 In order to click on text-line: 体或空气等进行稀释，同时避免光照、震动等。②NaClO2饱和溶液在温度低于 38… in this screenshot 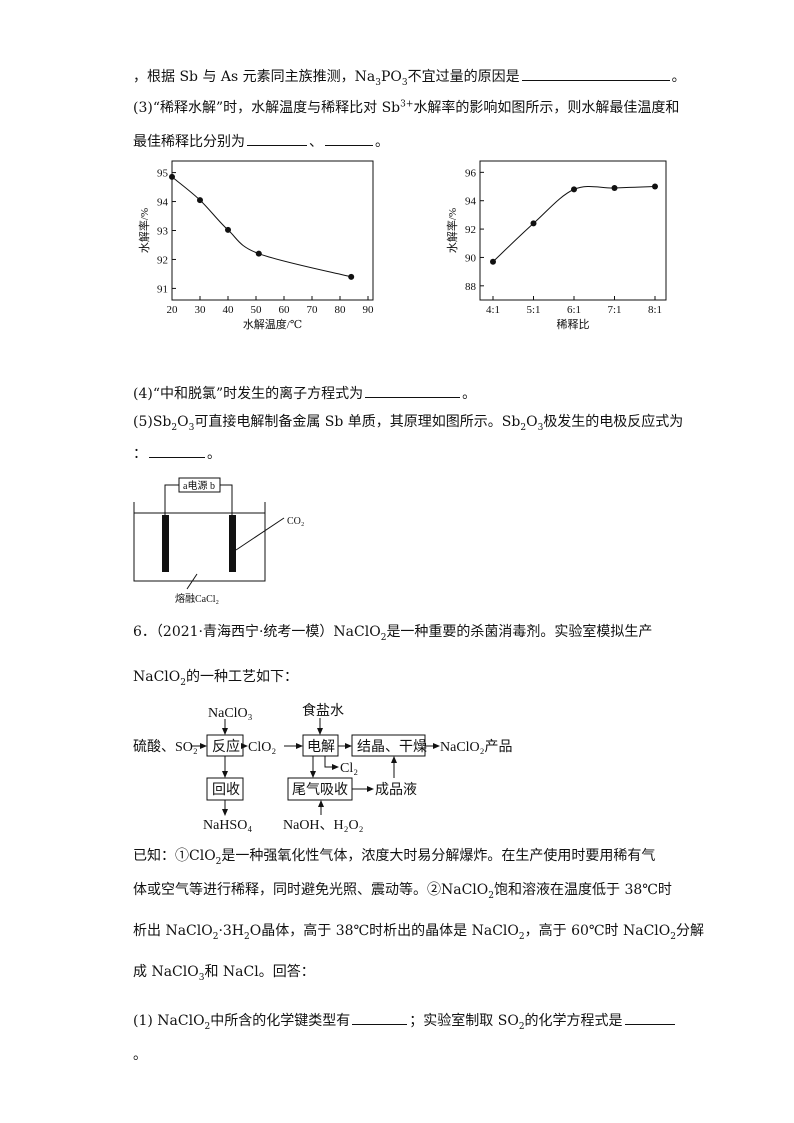, I will do `click(402, 891)`.